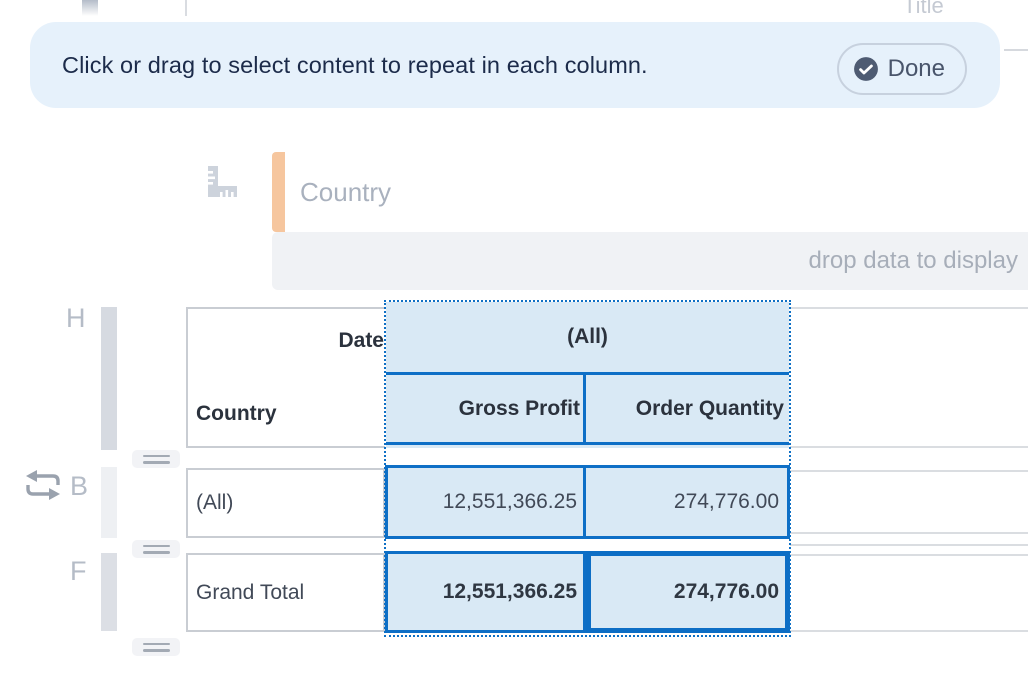  Describe the element at coordinates (866, 69) in the screenshot. I see `check-circle-icon` at that location.